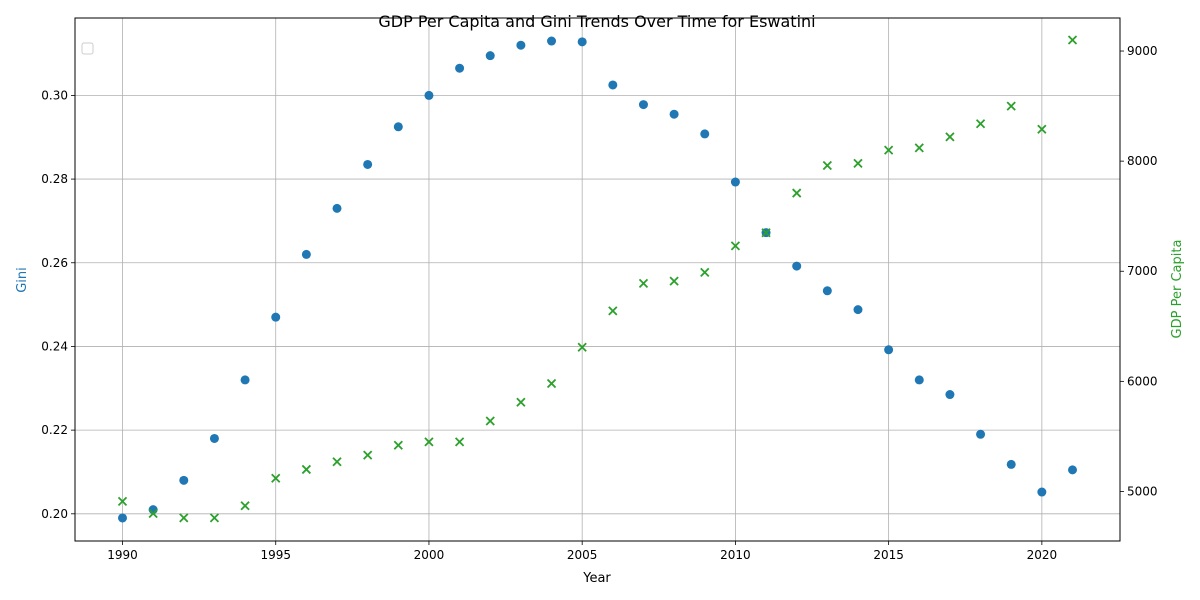 This screenshot has width=1200, height=600. I want to click on x-tick-label: 2020, so click(1042, 555).